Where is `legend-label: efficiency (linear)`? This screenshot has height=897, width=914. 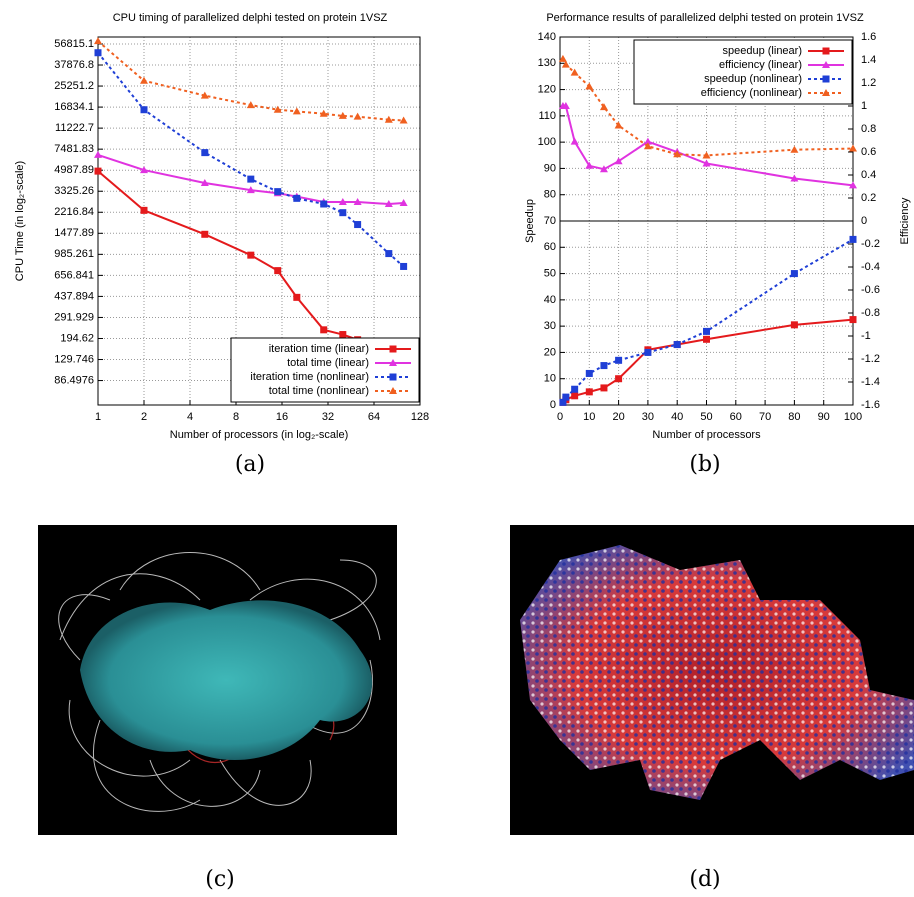
legend-label: efficiency (linear) is located at coordinates (760, 65).